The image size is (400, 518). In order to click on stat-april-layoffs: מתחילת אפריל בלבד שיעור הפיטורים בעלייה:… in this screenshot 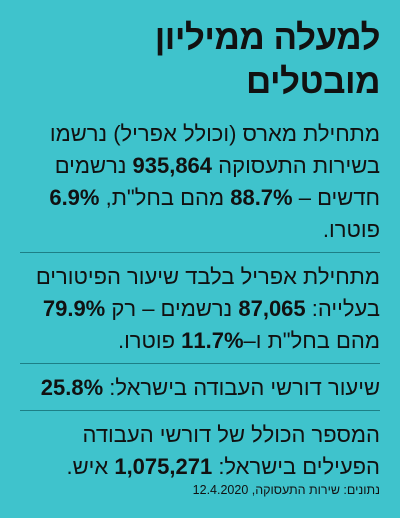, I will do `click(207, 308)`.